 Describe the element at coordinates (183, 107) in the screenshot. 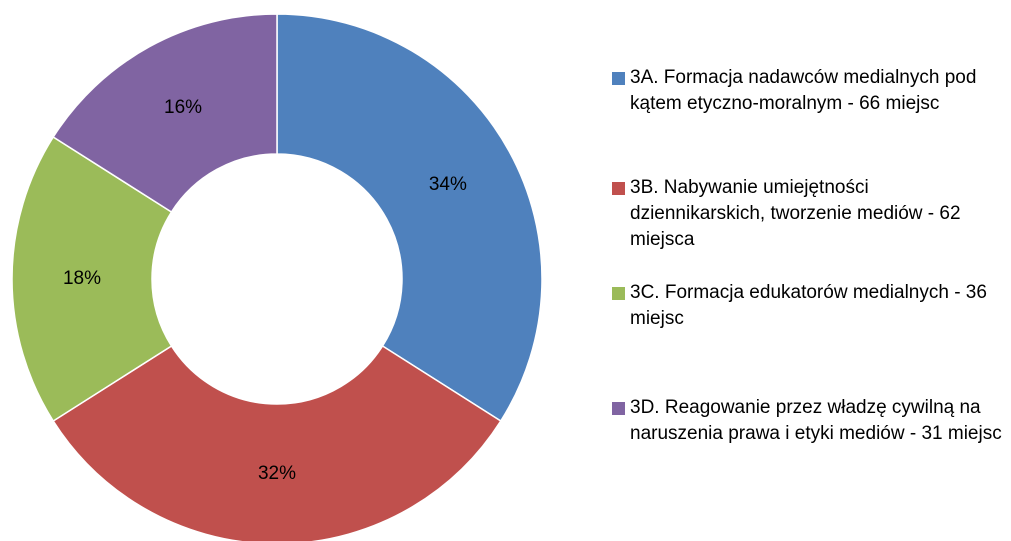

I see `data-label: 16%` at that location.